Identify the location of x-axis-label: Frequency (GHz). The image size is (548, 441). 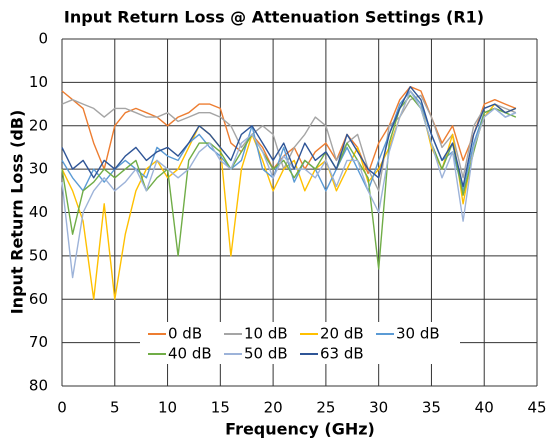
(300, 429).